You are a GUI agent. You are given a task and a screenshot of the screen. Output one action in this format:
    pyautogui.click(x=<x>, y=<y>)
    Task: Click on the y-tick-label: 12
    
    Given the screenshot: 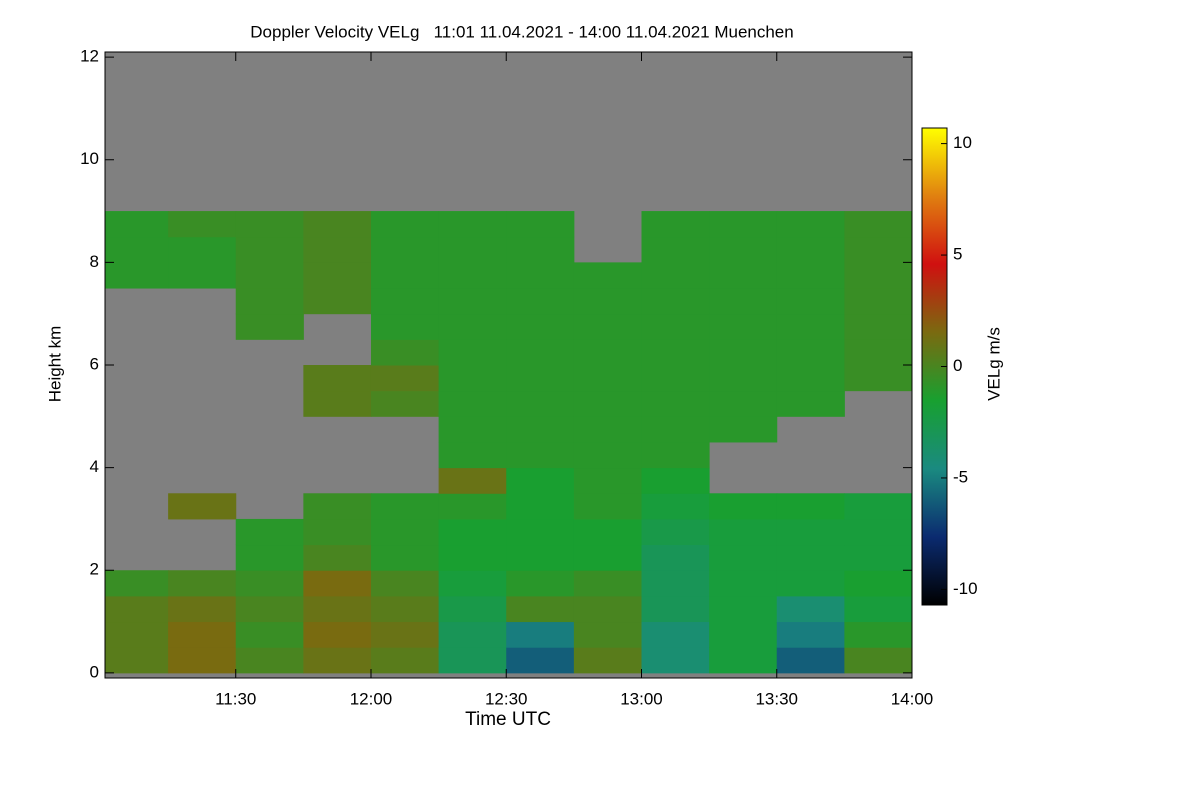 What is the action you would take?
    pyautogui.click(x=89, y=56)
    